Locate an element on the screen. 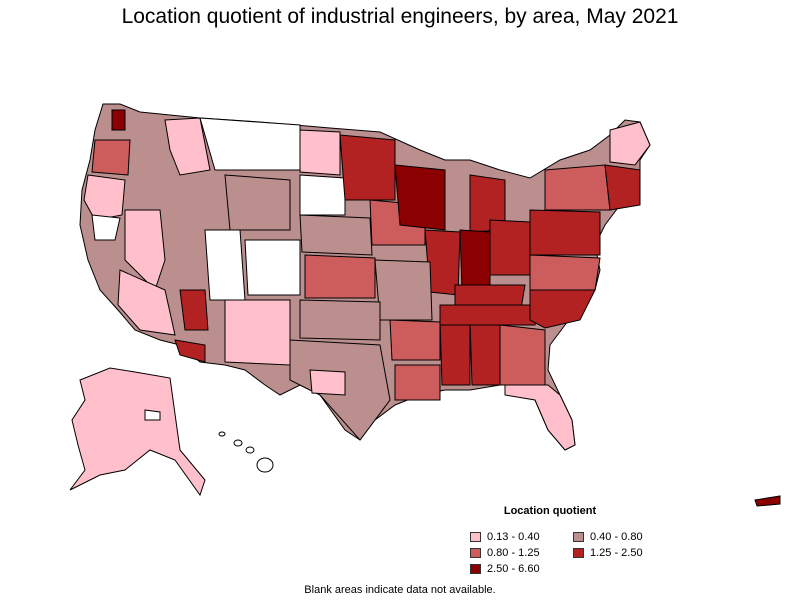  legend-item-2: 0.40 - 0.80 is located at coordinates (628, 536).